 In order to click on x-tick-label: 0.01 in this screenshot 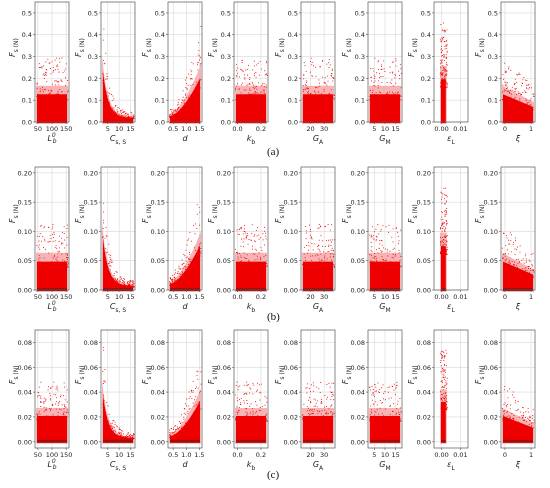, I will do `click(460, 129)`.